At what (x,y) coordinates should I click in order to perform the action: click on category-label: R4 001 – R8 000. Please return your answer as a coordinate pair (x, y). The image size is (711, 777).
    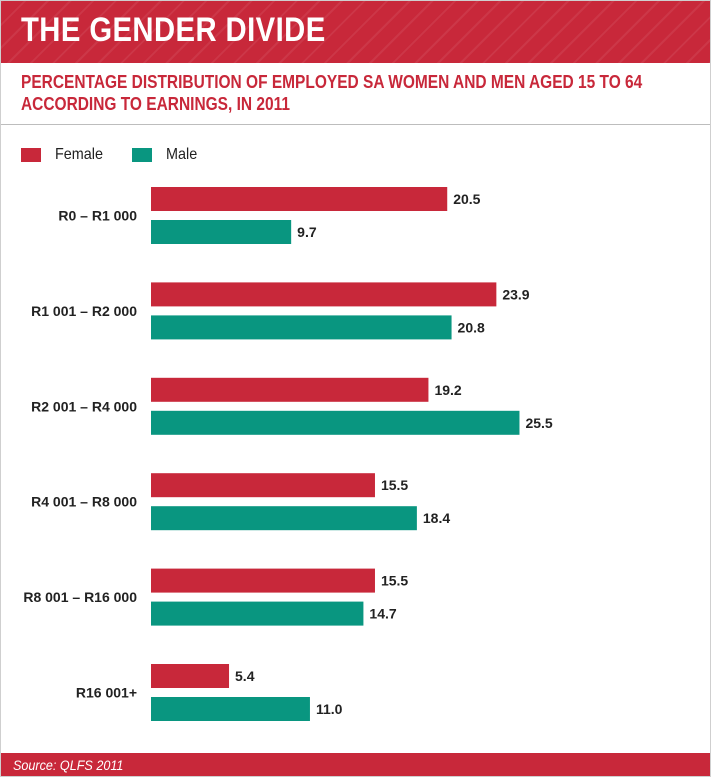
    Looking at the image, I should click on (84, 502).